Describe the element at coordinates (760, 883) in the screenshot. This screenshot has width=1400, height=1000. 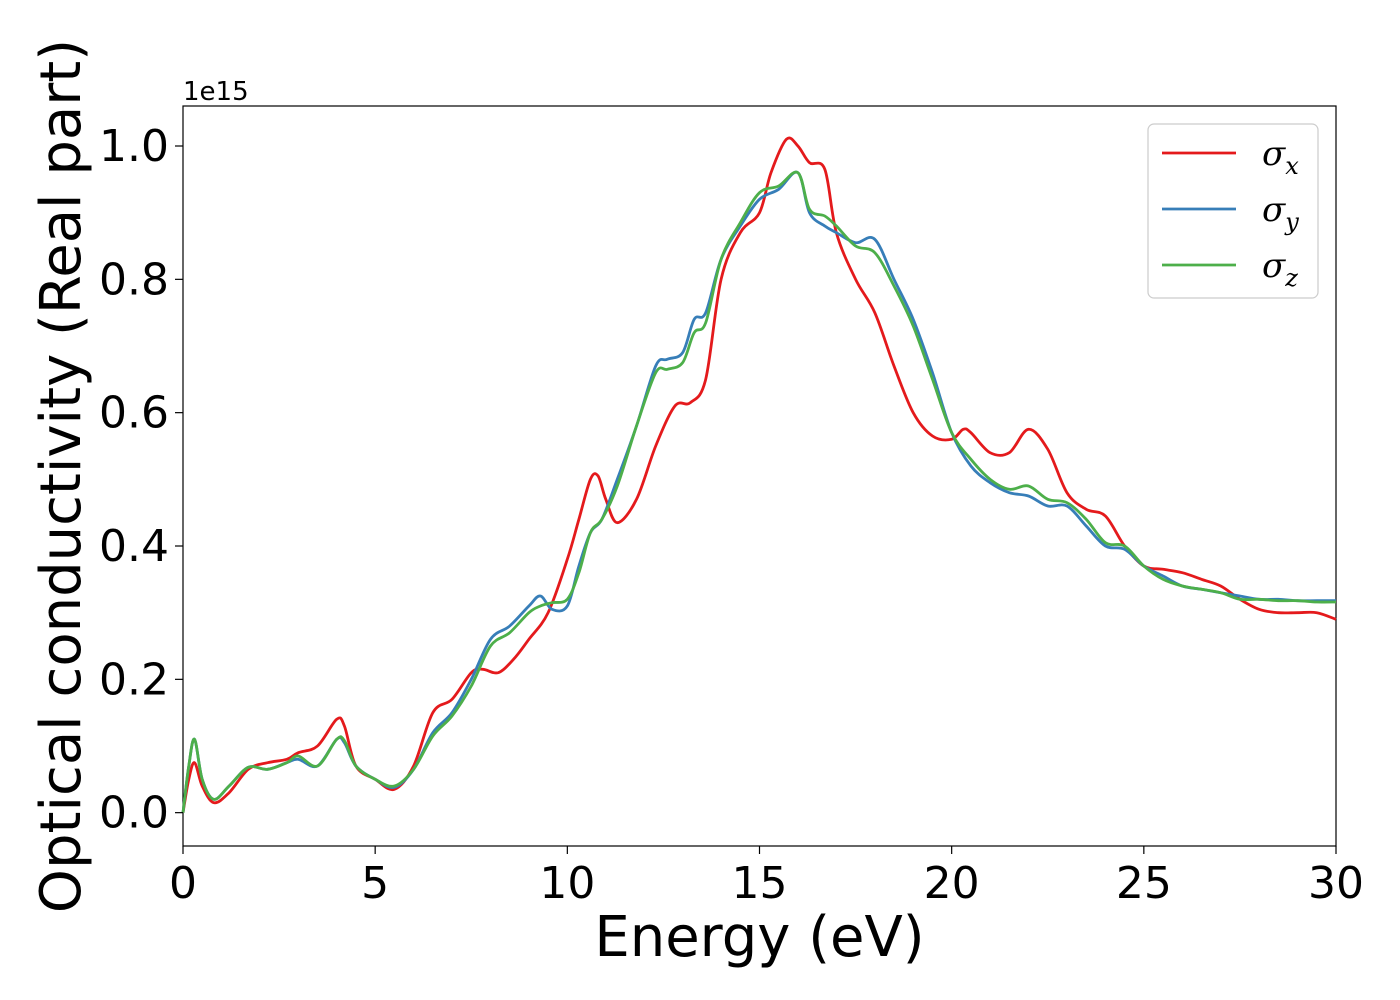
I see `x-tick-label: 15` at that location.